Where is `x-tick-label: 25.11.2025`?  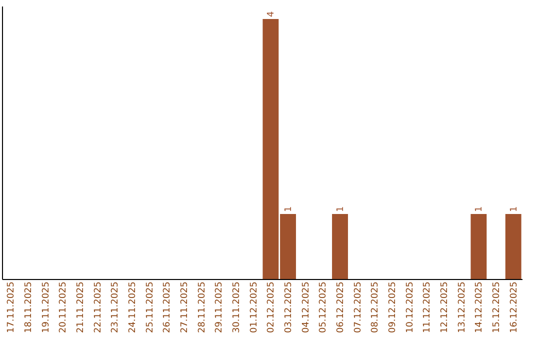
x-tick-label: 25.11.2025 is located at coordinates (150, 308).